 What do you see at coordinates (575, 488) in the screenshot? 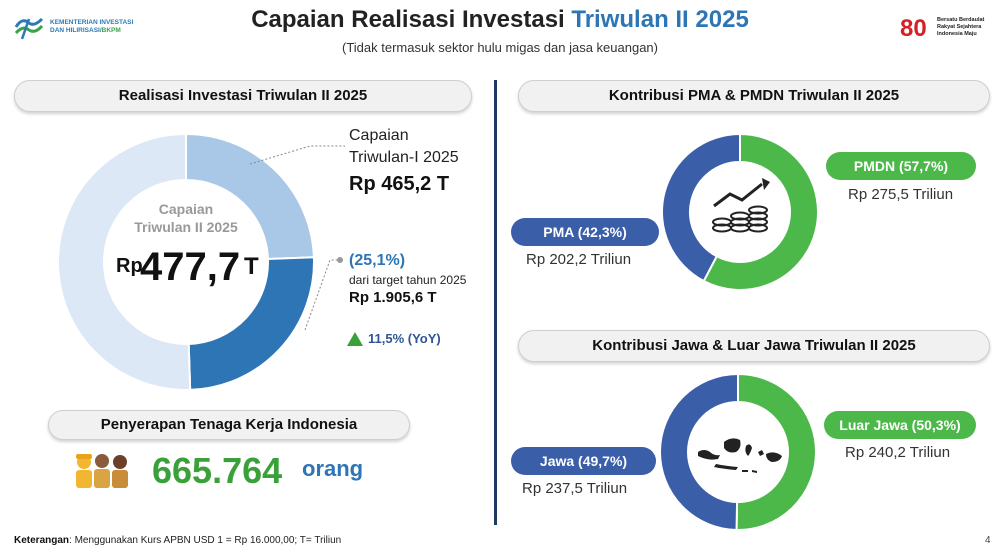
I see `jawa-value: Rp 237,5 Triliun` at bounding box center [575, 488].